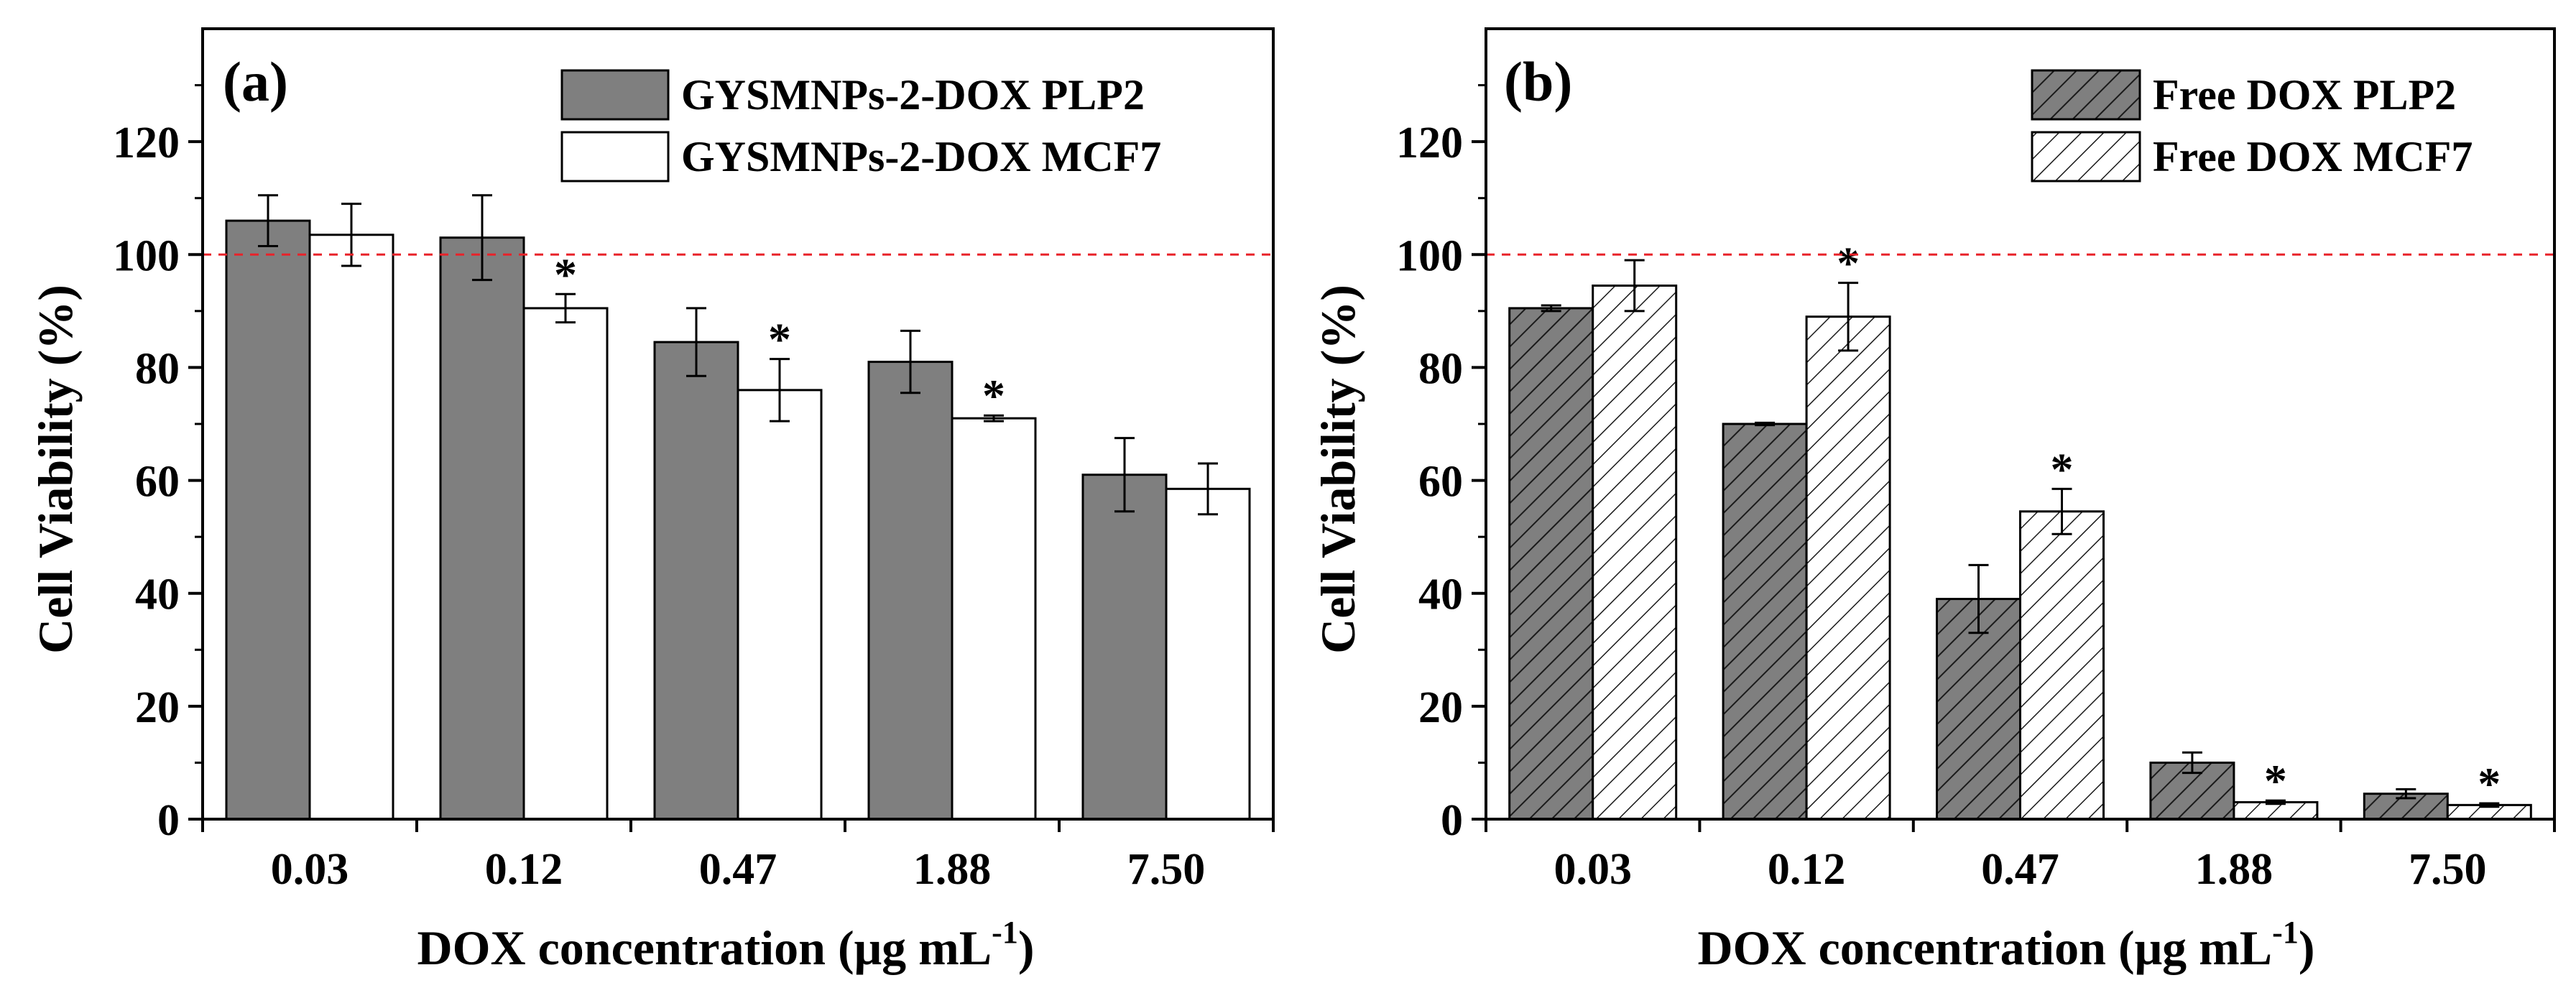  Describe the element at coordinates (1441, 368) in the screenshot. I see `panel-b-ytick-label-80: 80` at that location.